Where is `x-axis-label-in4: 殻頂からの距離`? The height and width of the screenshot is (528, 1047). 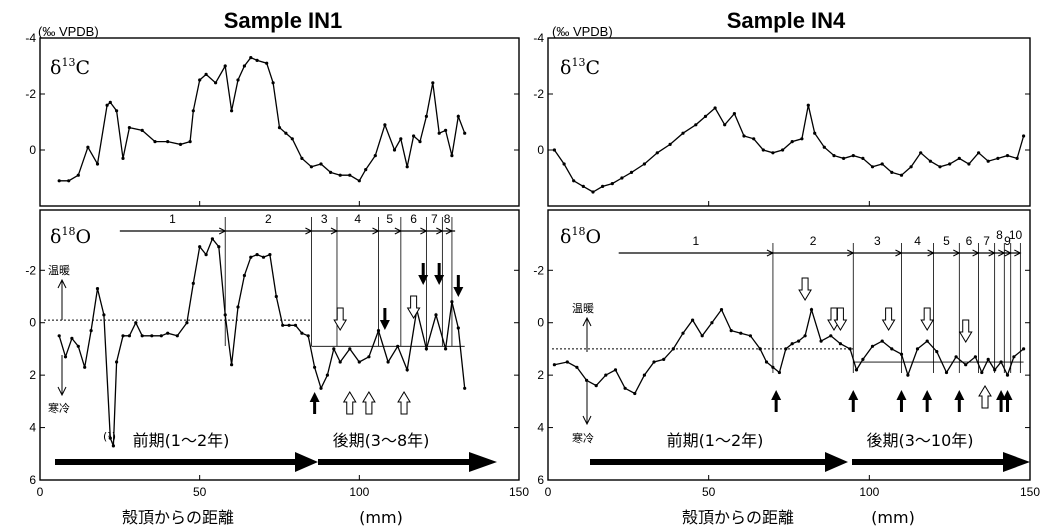 x-axis-label-in4: 殻頂からの距離 is located at coordinates (738, 517).